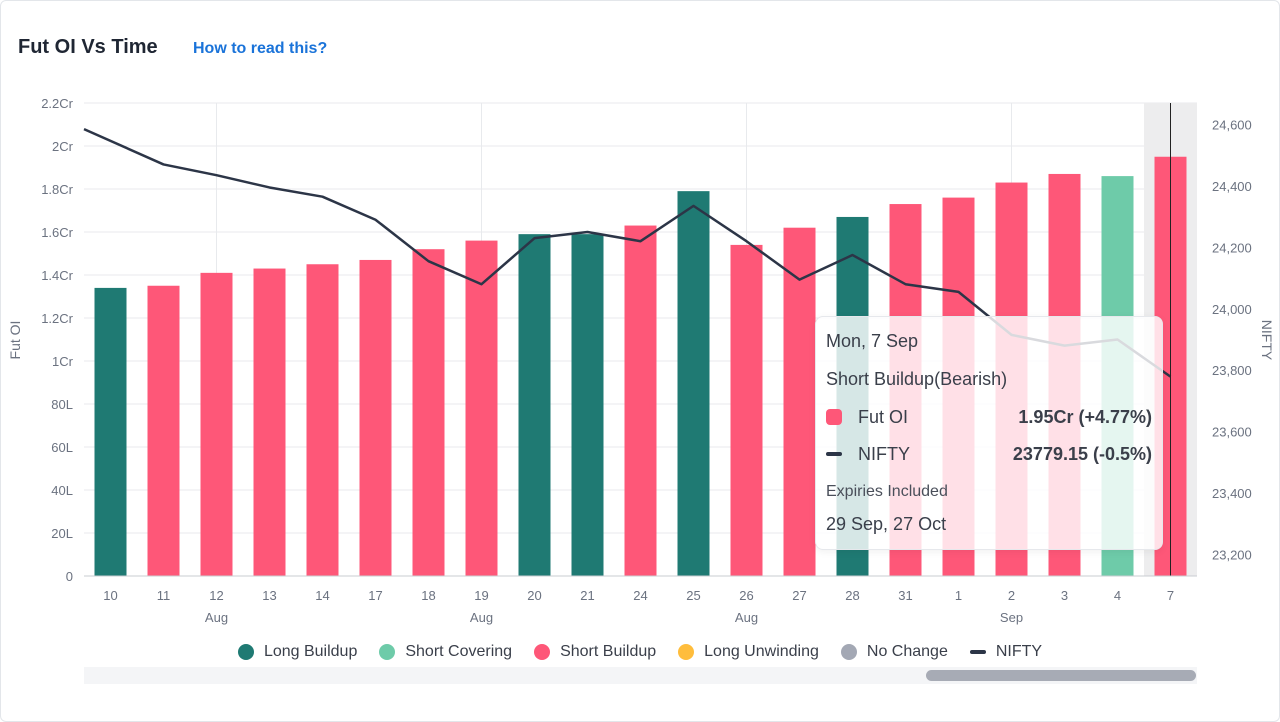 The height and width of the screenshot is (722, 1280). What do you see at coordinates (693, 595) in the screenshot?
I see `x-tick-label: 25` at bounding box center [693, 595].